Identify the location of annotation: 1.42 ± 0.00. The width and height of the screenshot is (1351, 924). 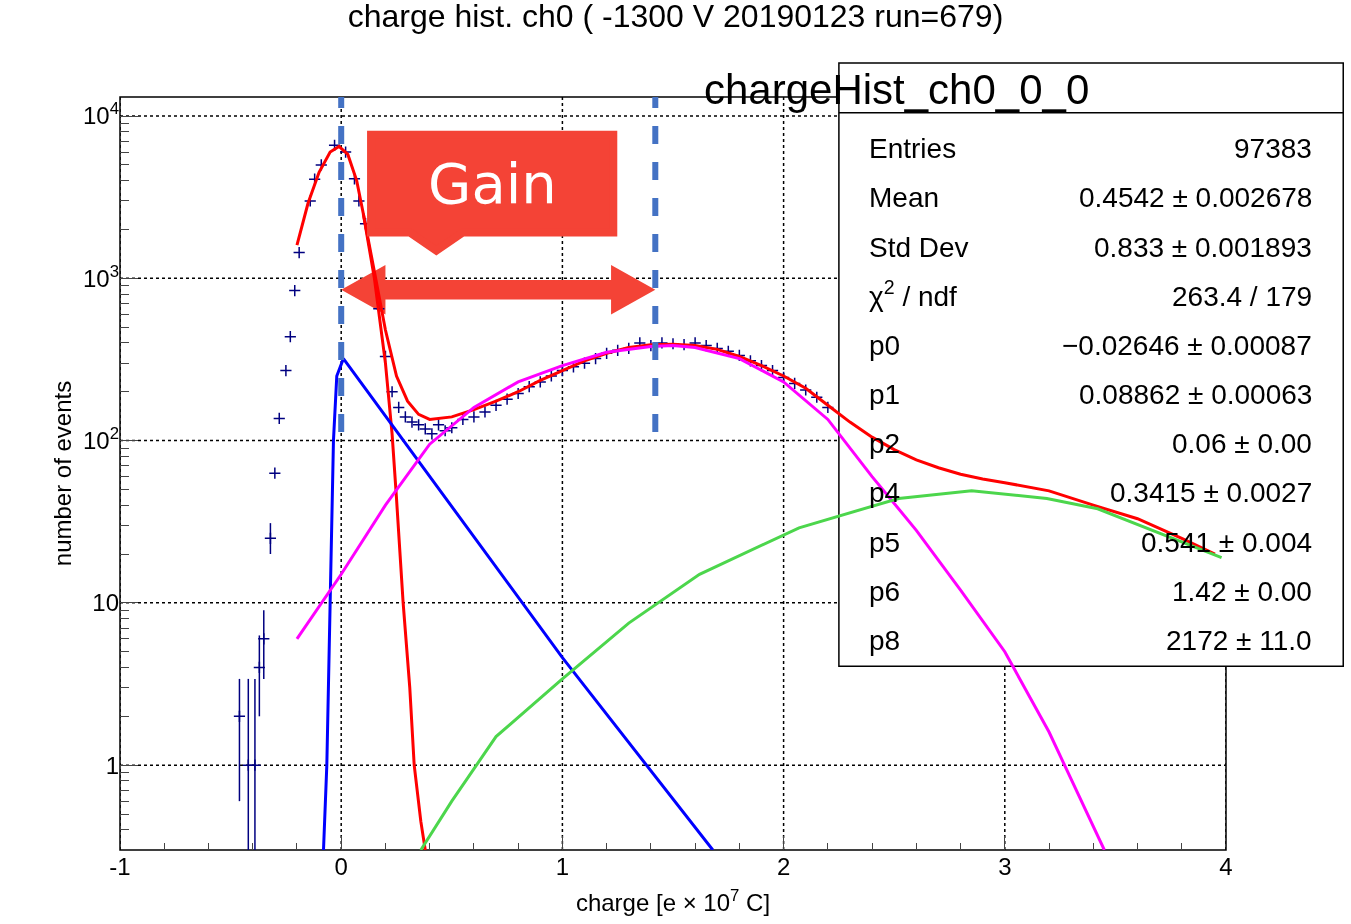
(1242, 591).